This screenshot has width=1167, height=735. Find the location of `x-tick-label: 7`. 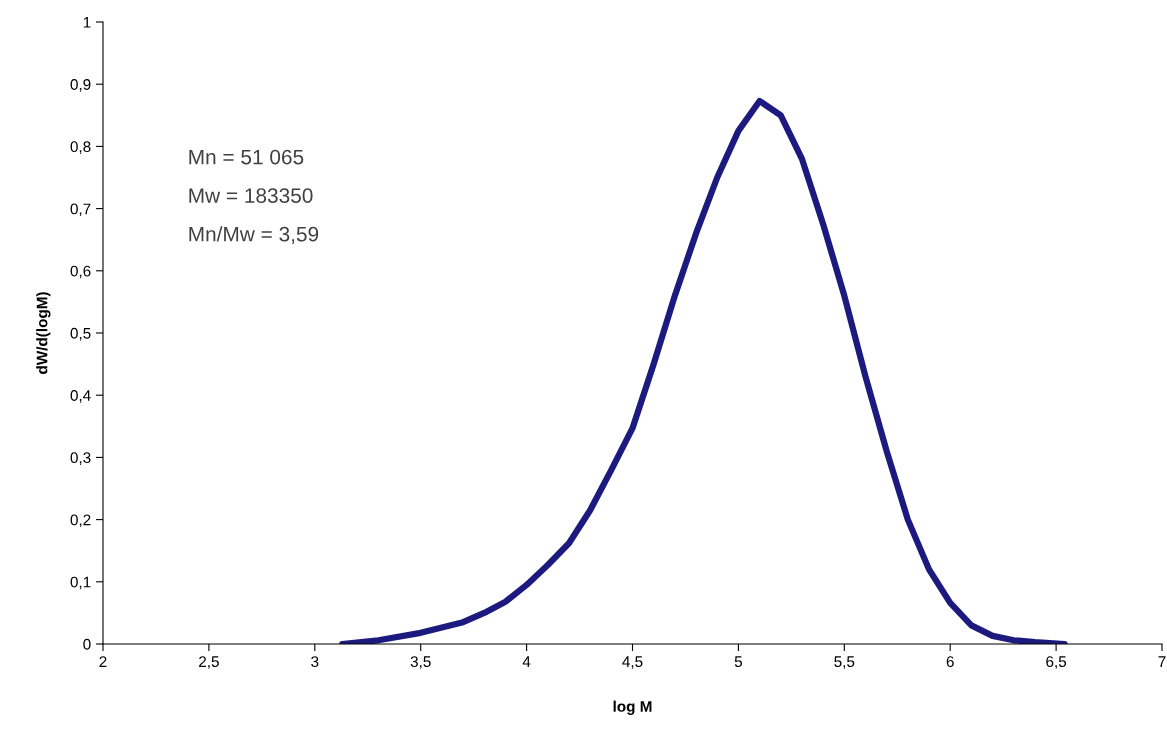

x-tick-label: 7 is located at coordinates (1162, 661).